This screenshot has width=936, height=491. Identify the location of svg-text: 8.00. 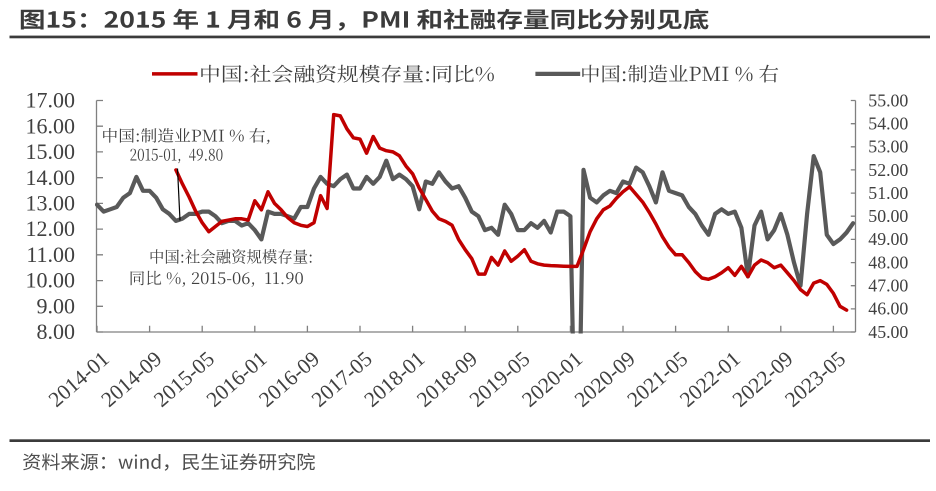
(56, 331).